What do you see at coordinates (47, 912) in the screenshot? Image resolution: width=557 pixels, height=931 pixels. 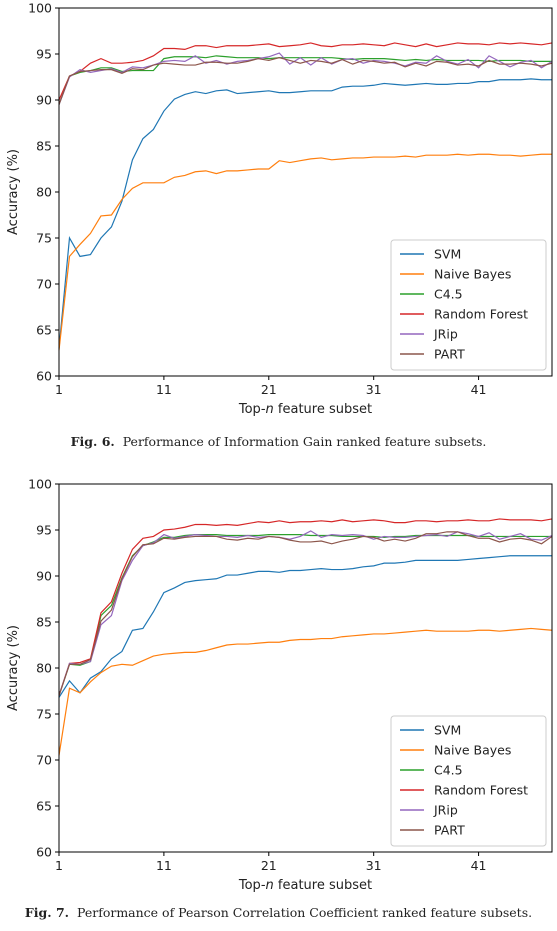 I see `caption-label: Fig. 7.` at bounding box center [47, 912].